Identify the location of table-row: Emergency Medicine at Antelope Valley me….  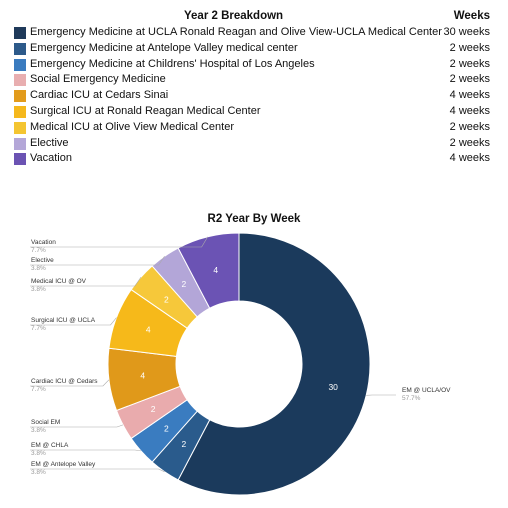
(254, 50).